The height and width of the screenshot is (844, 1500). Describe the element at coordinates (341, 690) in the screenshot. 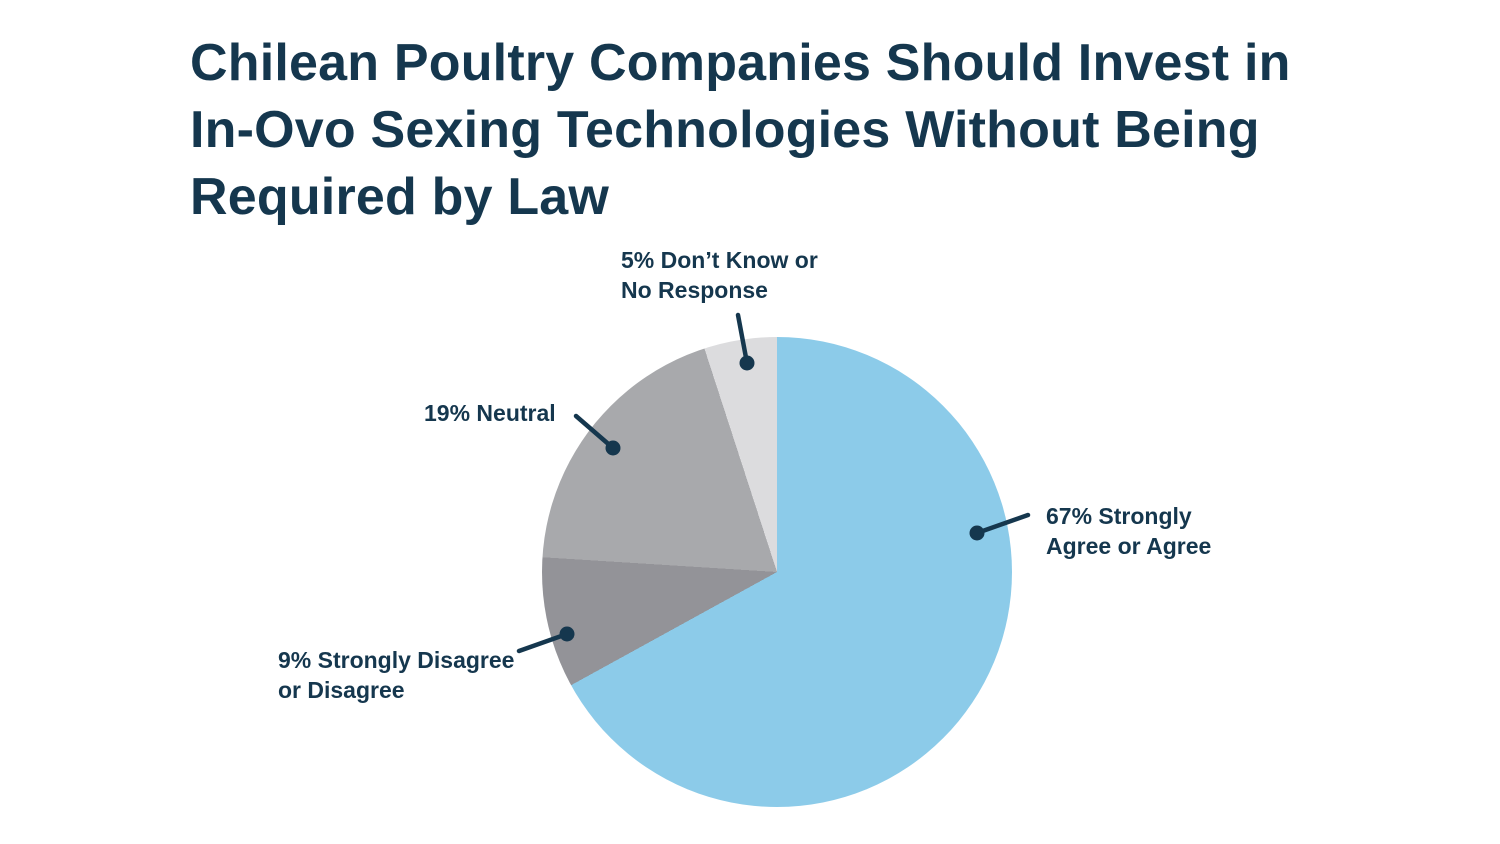

I see `slice-label-strongly-disagree-line-2: or Disagree` at that location.